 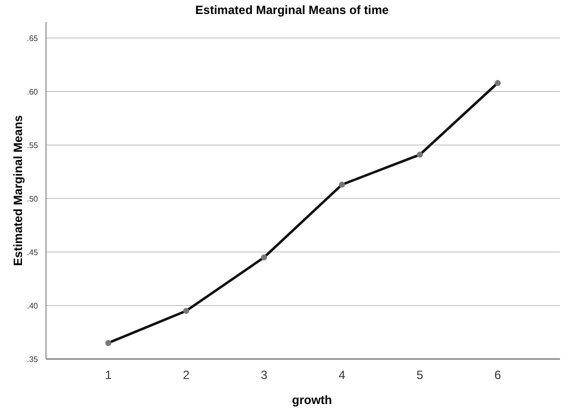 What do you see at coordinates (292, 10) in the screenshot?
I see `chart-title: Estimated Marginal Means of time` at bounding box center [292, 10].